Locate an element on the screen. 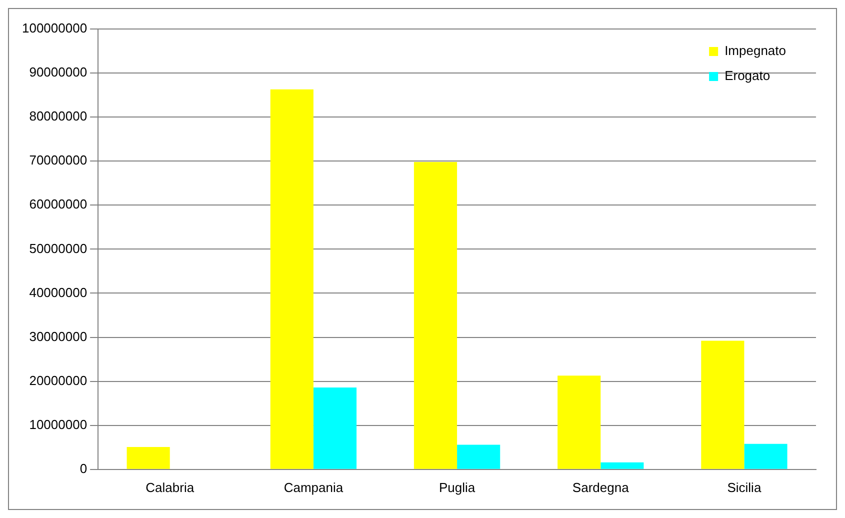 This screenshot has height=518, width=845. x-tick-label: Sardegna is located at coordinates (601, 487).